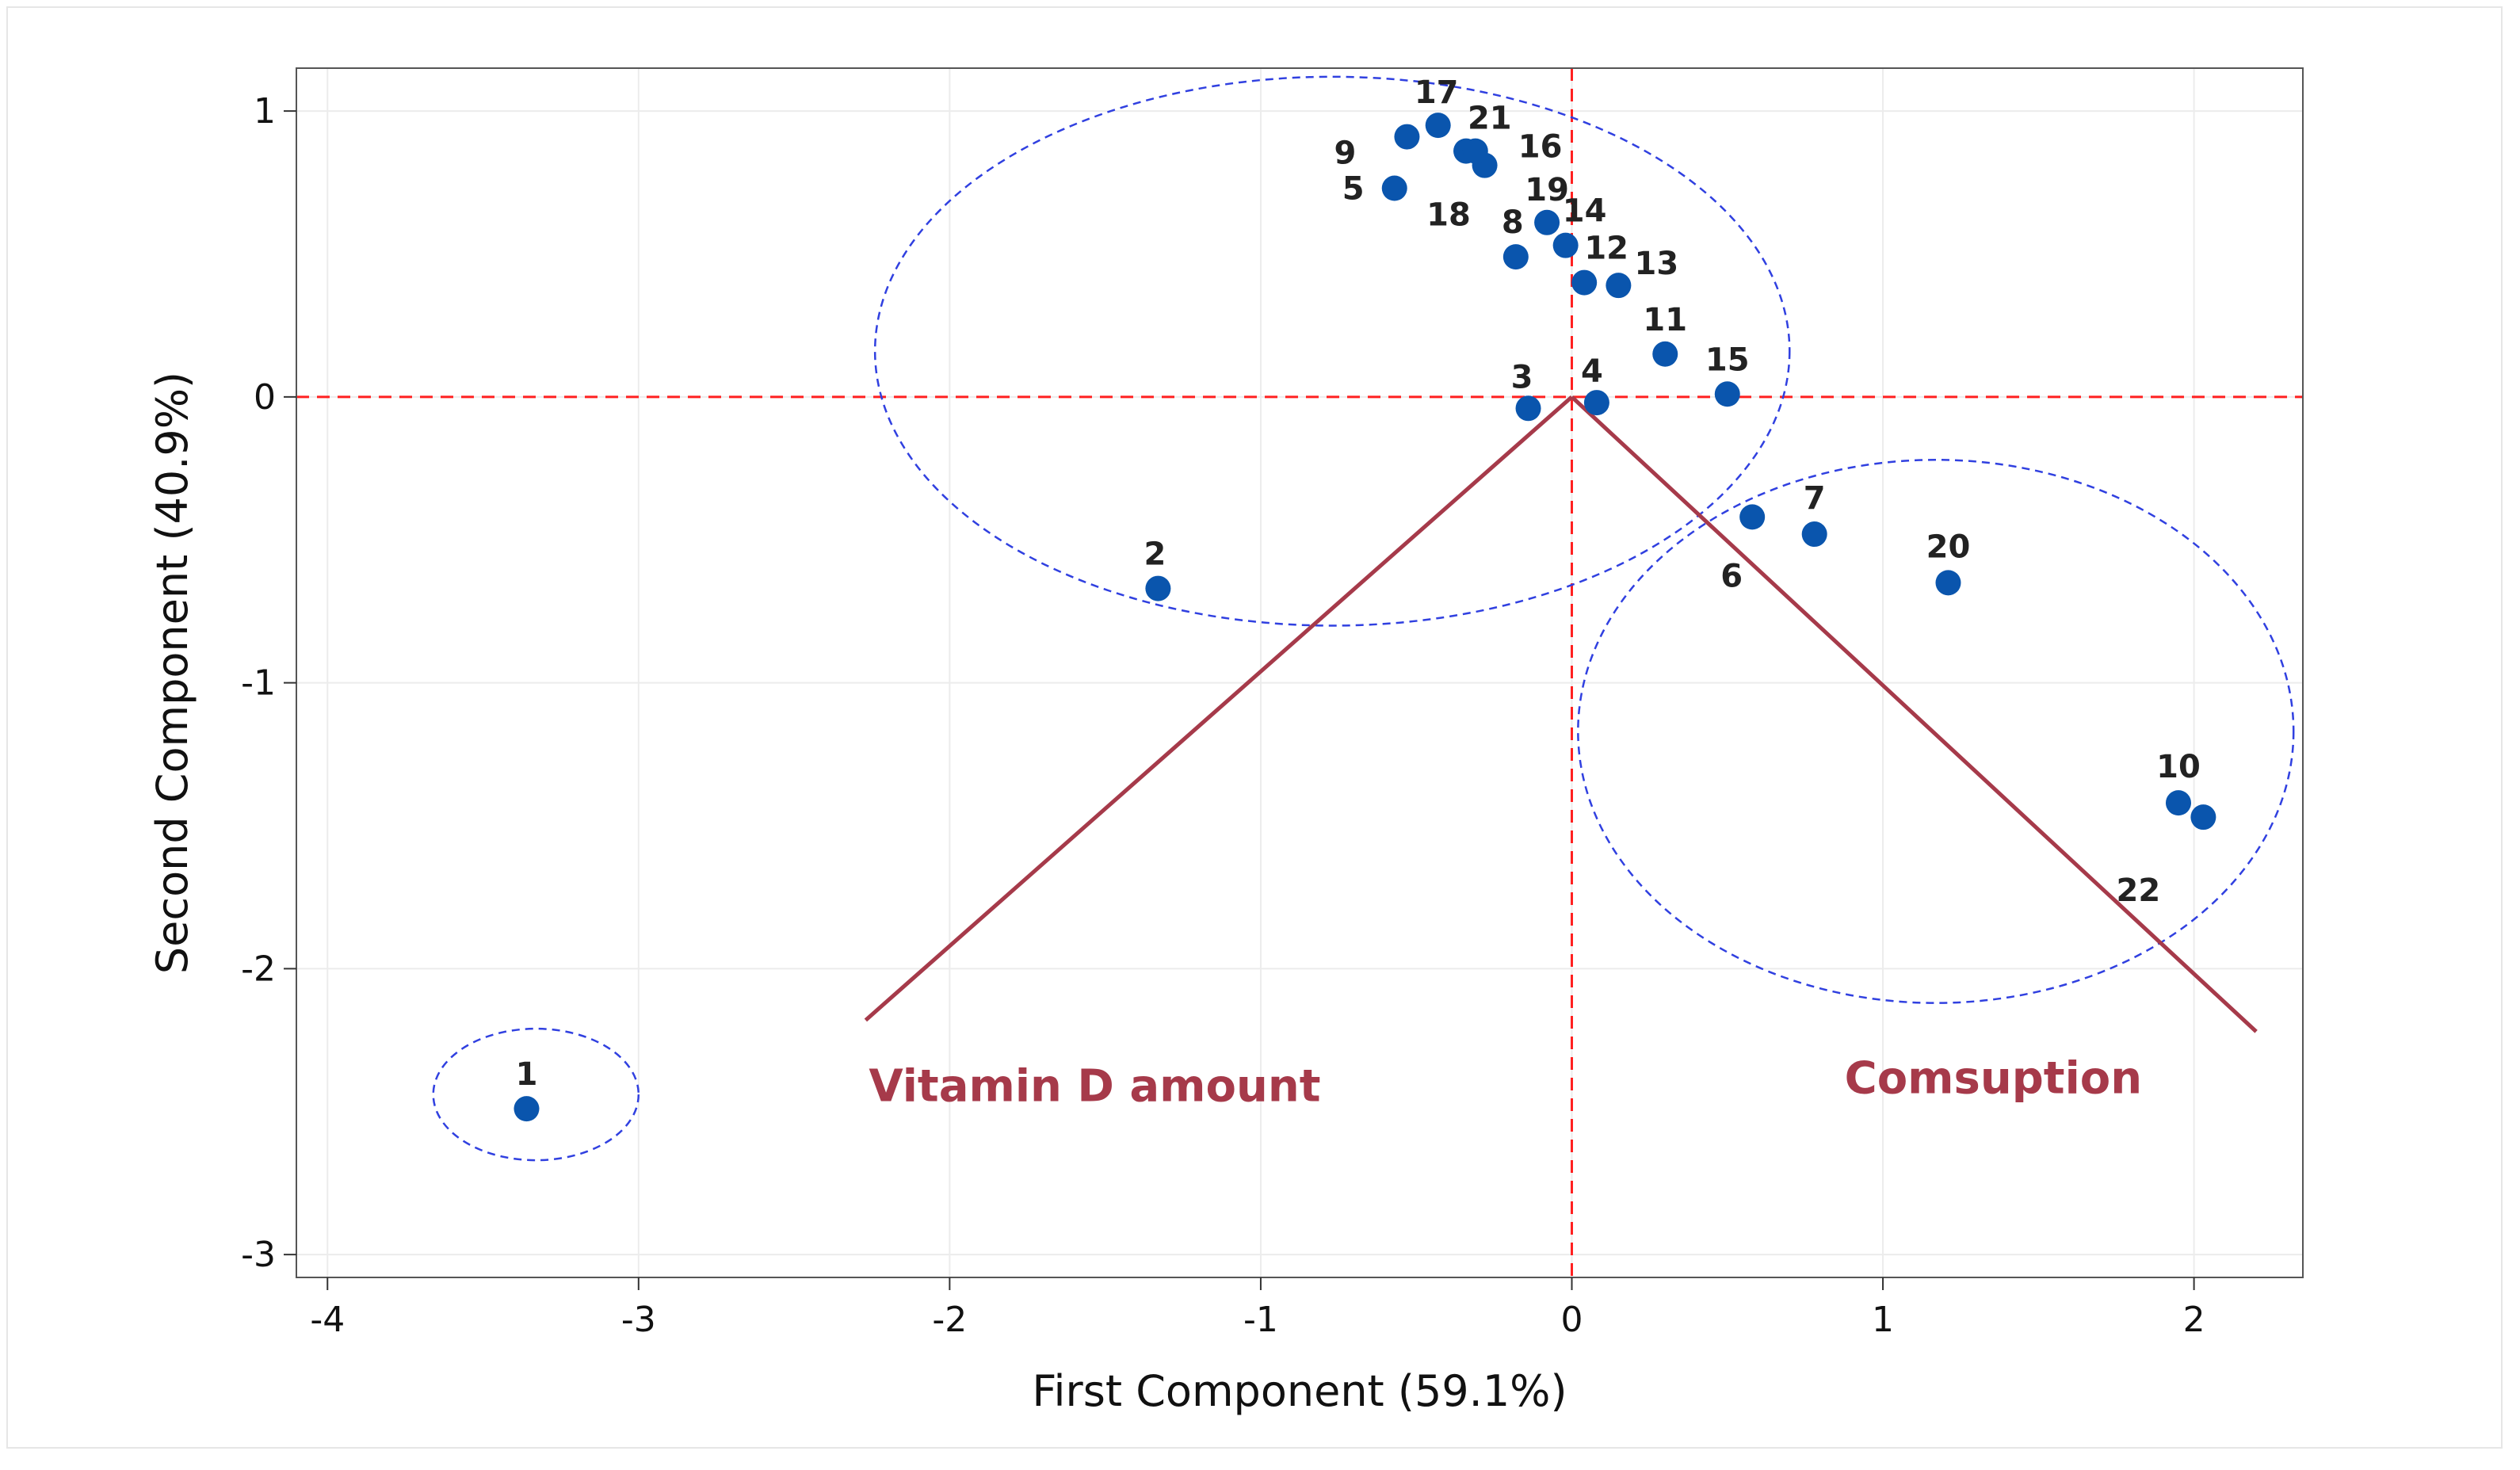 Image resolution: width=2520 pixels, height=1470 pixels. I want to click on y-tick-label: 0, so click(265, 397).